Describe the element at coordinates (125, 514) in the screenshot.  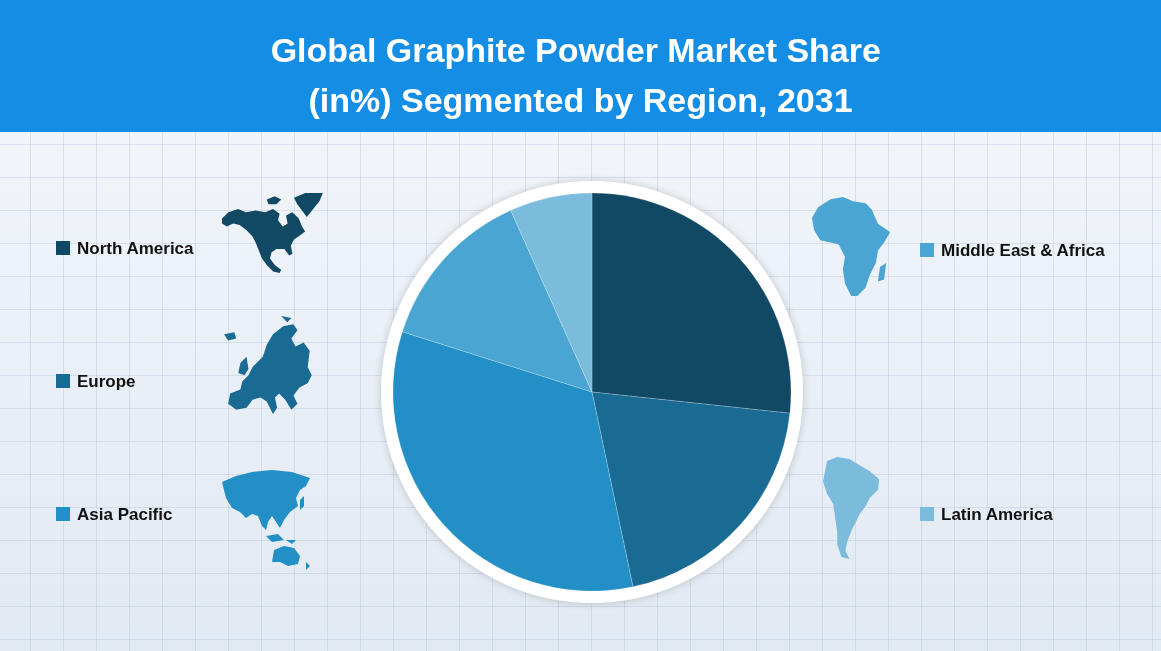
I see `legend-label: Asia Pacific` at that location.